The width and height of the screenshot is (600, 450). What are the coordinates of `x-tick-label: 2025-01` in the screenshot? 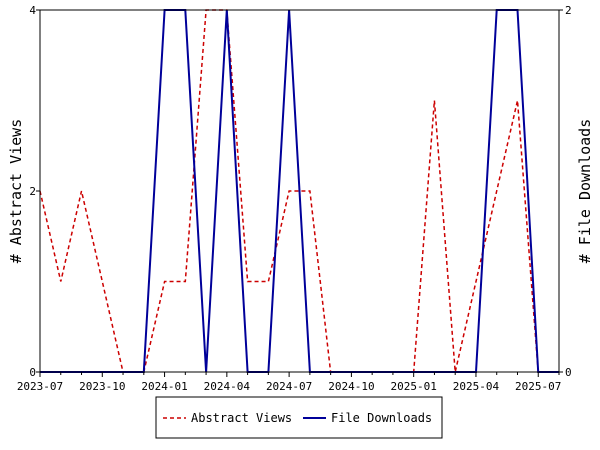 It's located at (414, 386).